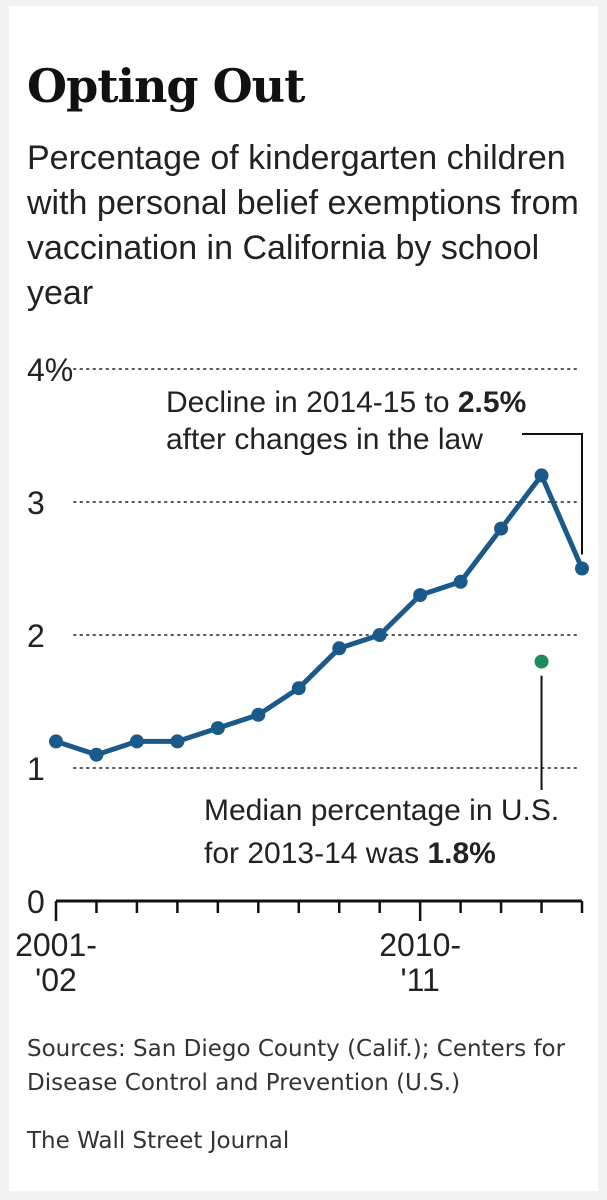 This screenshot has height=1200, width=607. Describe the element at coordinates (324, 439) in the screenshot. I see `decline-annotation-line2: after changes in the law` at that location.